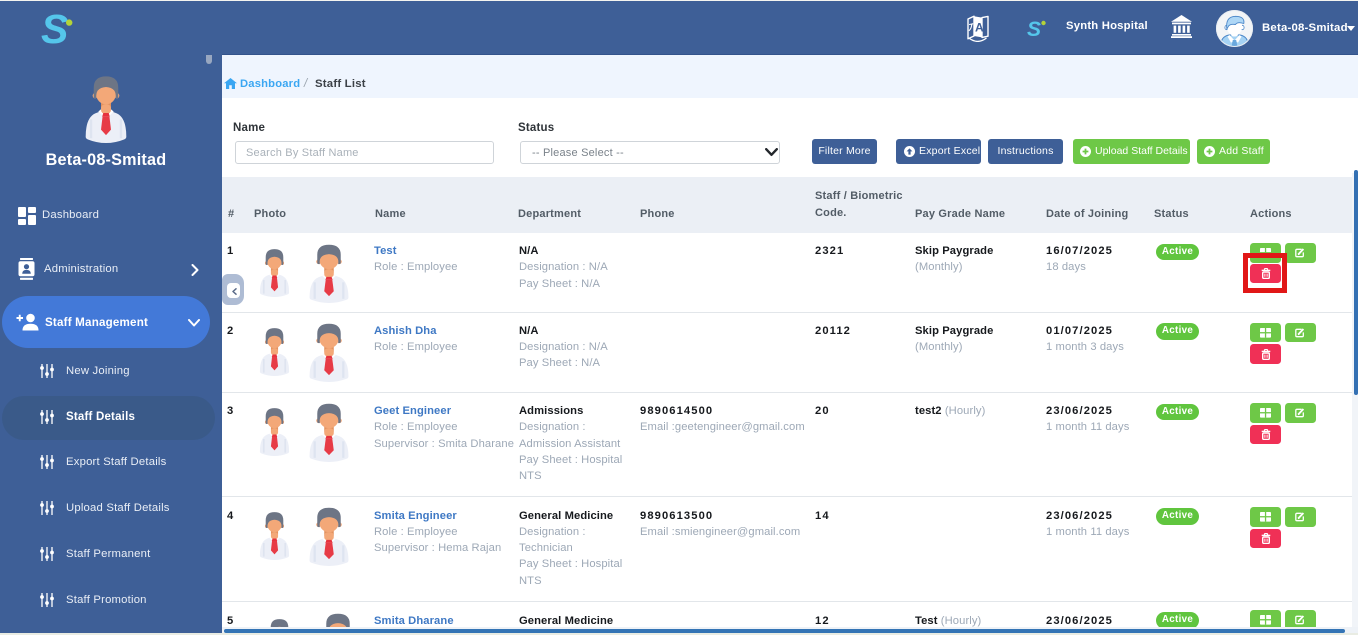 The width and height of the screenshot is (1358, 635). I want to click on svg-text: A, so click(979, 28).